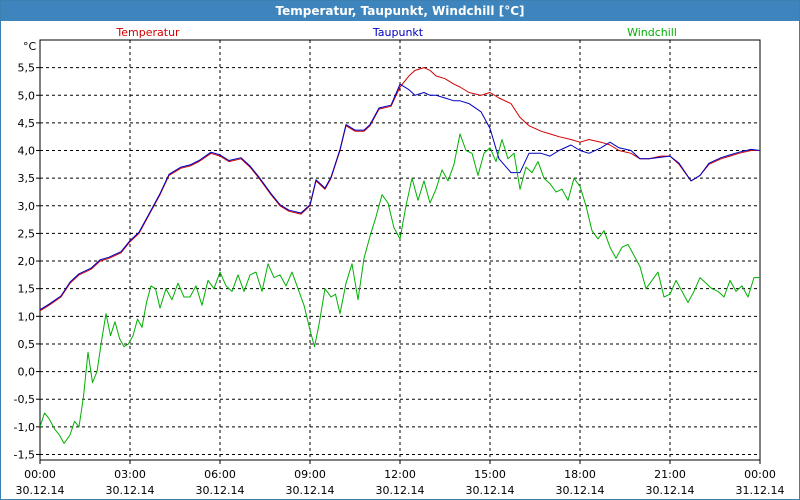 This screenshot has width=800, height=500. Describe the element at coordinates (147, 32) in the screenshot. I see `legend-temperatur: Temperatur` at that location.